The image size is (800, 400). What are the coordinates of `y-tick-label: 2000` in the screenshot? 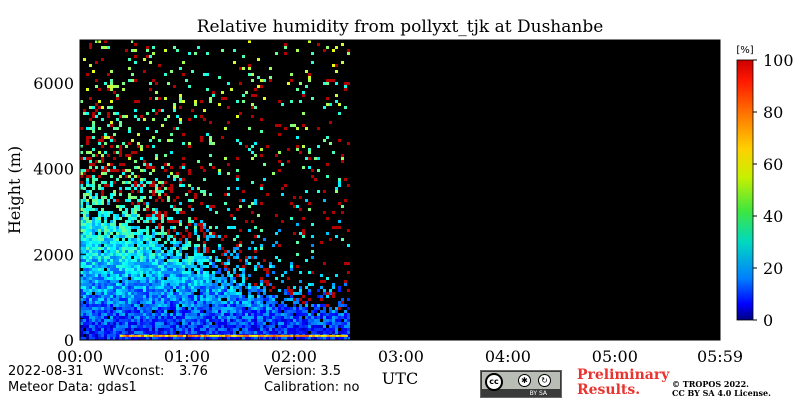 It's located at (53, 254).